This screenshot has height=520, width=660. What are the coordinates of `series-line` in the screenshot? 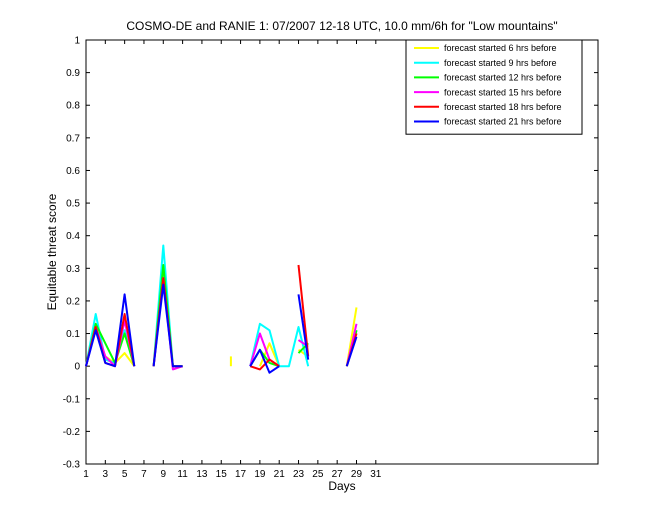 It's located at (221, 328).